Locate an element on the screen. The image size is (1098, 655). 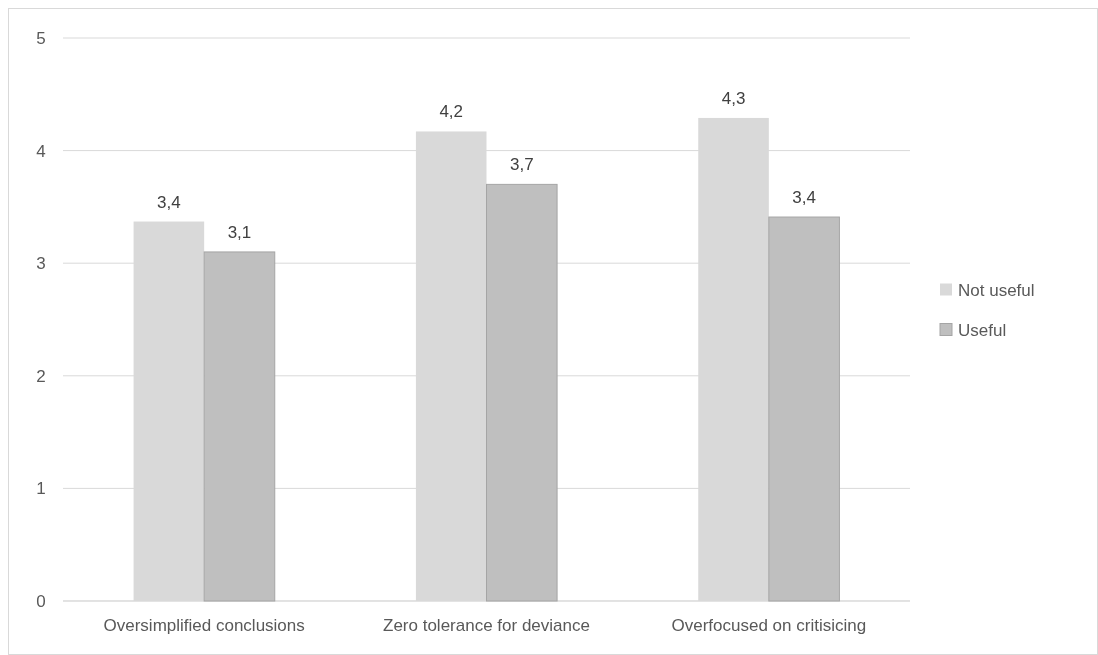
y-tick-label: 3 is located at coordinates (41, 264).